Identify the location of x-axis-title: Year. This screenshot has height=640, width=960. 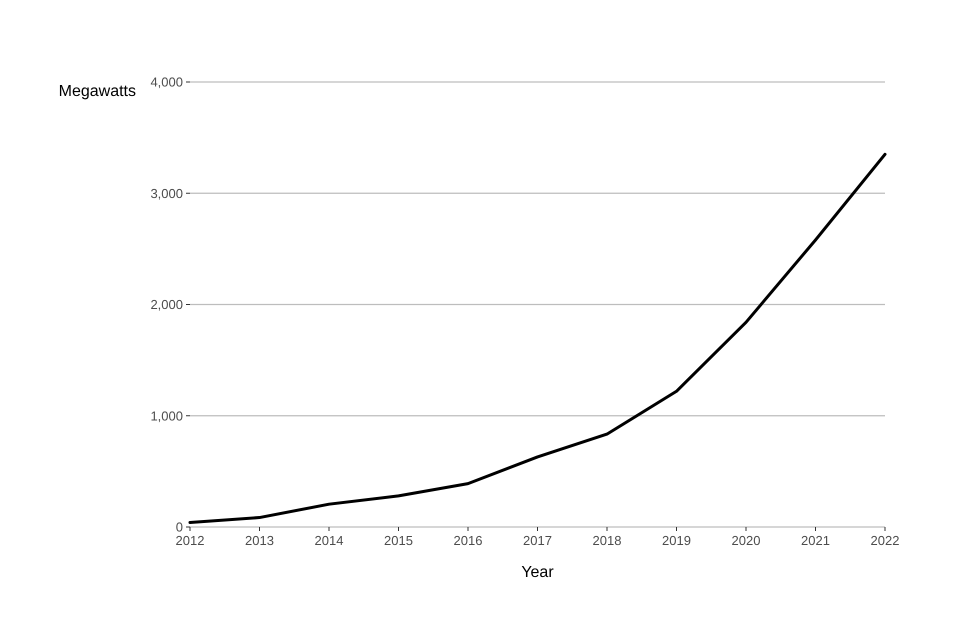
(537, 572).